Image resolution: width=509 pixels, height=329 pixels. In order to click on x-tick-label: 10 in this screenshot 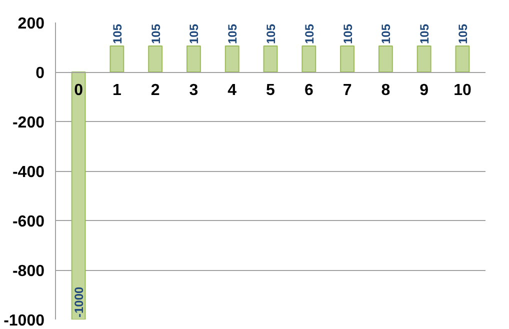, I will do `click(463, 90)`.